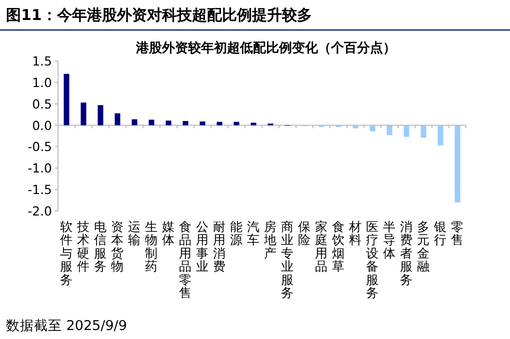  I want to click on x-tick-label: 多元金融, so click(423, 246).